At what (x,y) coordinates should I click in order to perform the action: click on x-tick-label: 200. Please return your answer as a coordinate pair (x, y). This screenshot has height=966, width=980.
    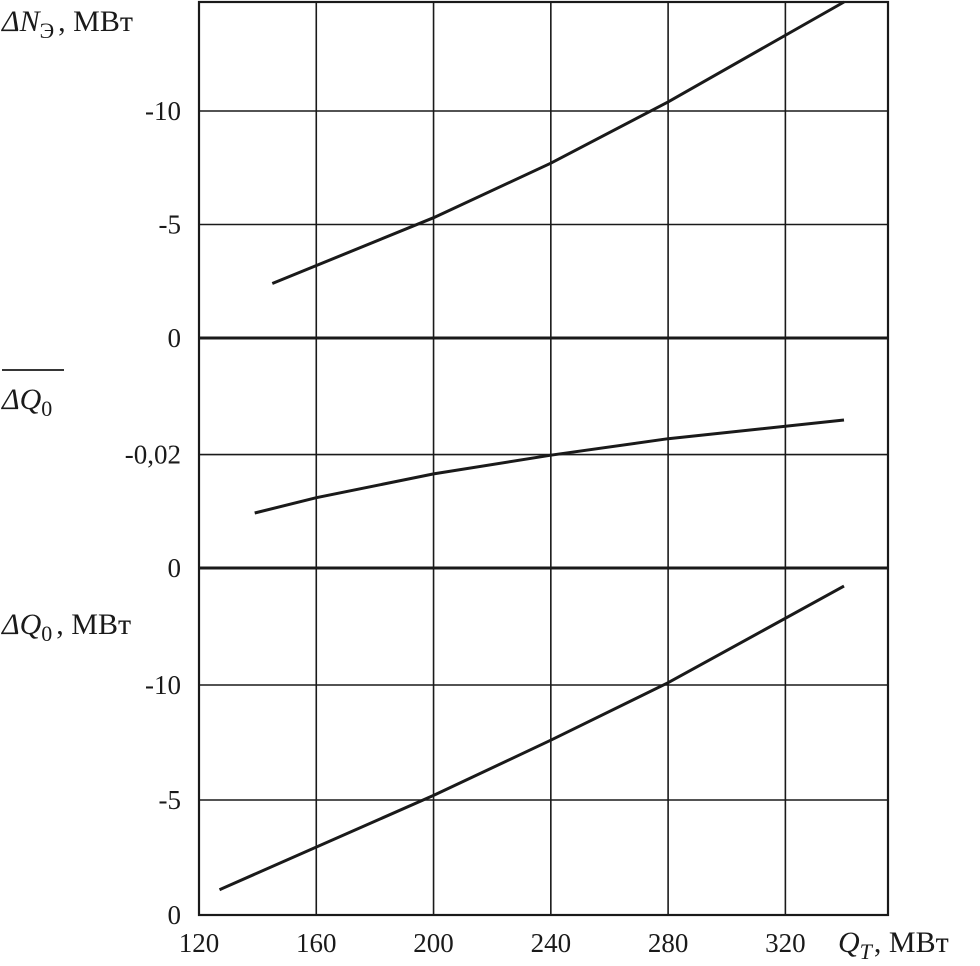
    Looking at the image, I should click on (433, 943).